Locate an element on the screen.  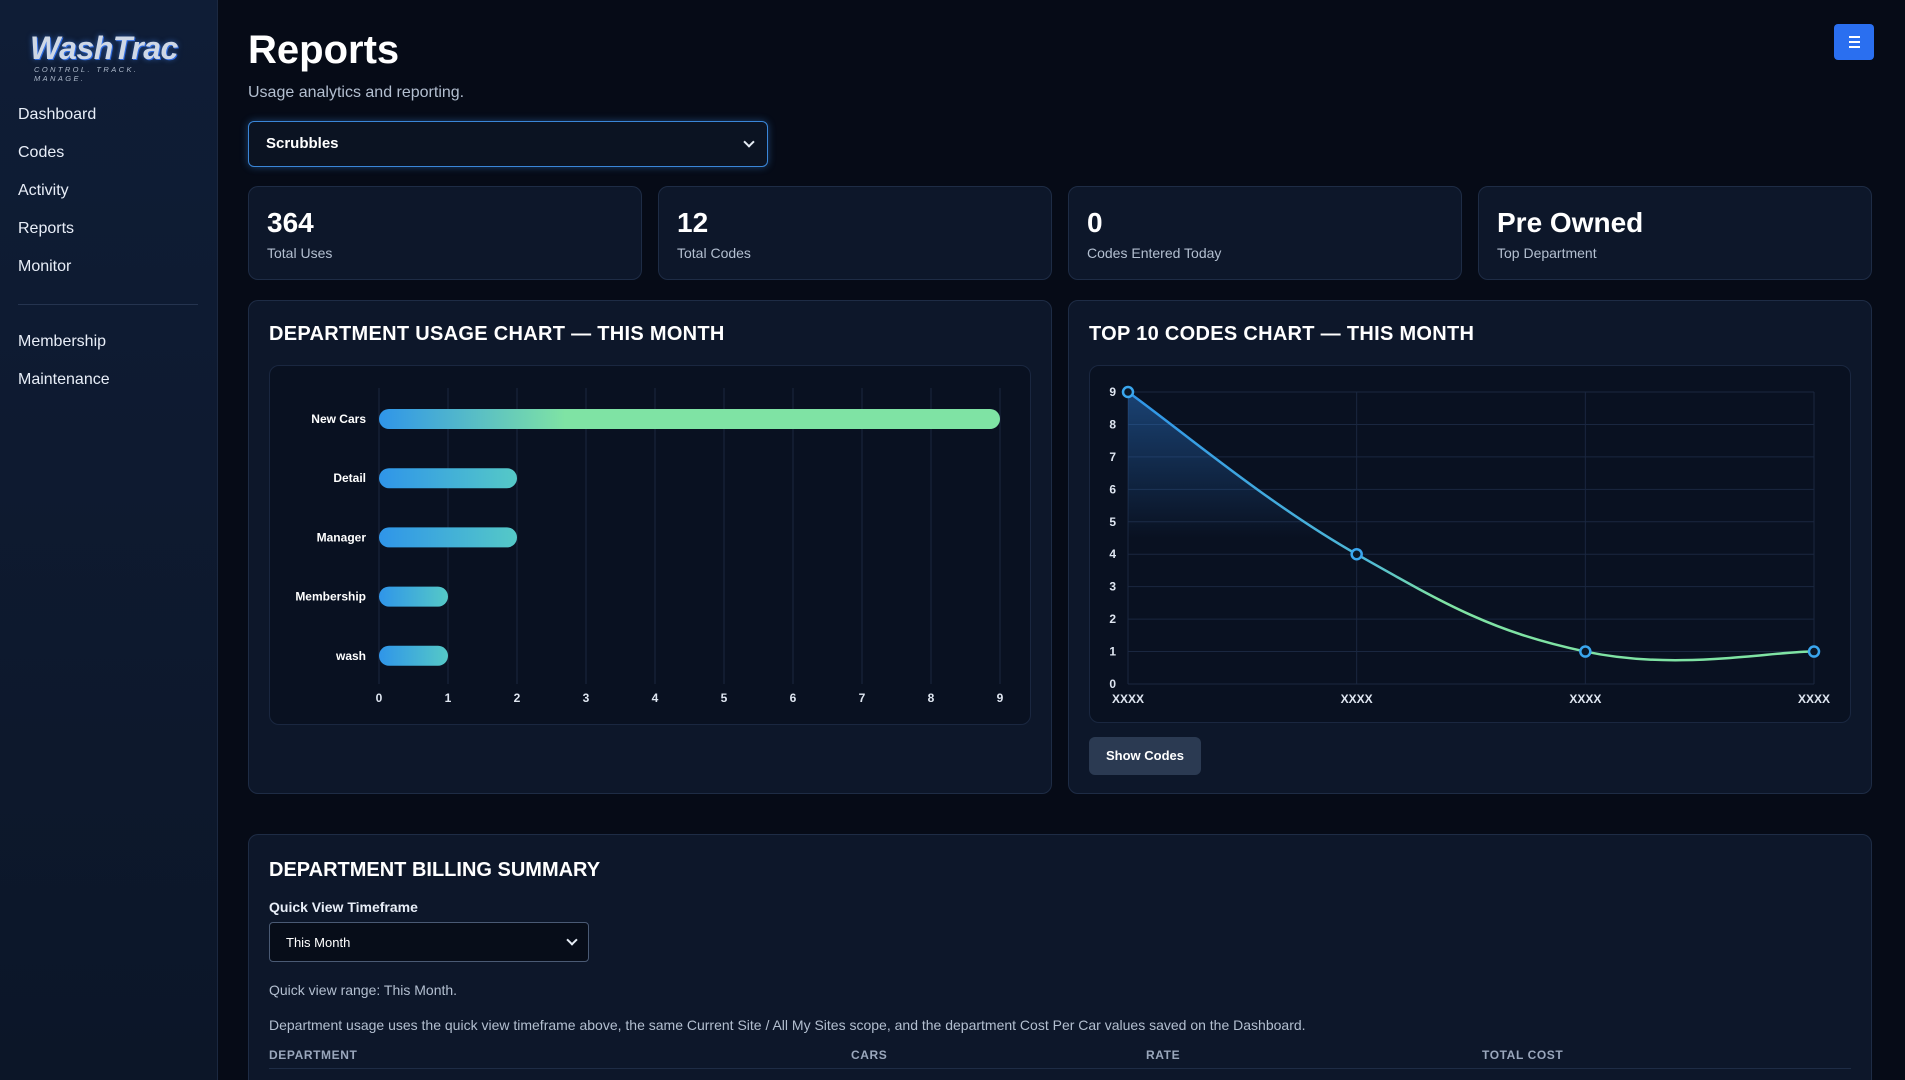
menu-button is located at coordinates (1854, 42).